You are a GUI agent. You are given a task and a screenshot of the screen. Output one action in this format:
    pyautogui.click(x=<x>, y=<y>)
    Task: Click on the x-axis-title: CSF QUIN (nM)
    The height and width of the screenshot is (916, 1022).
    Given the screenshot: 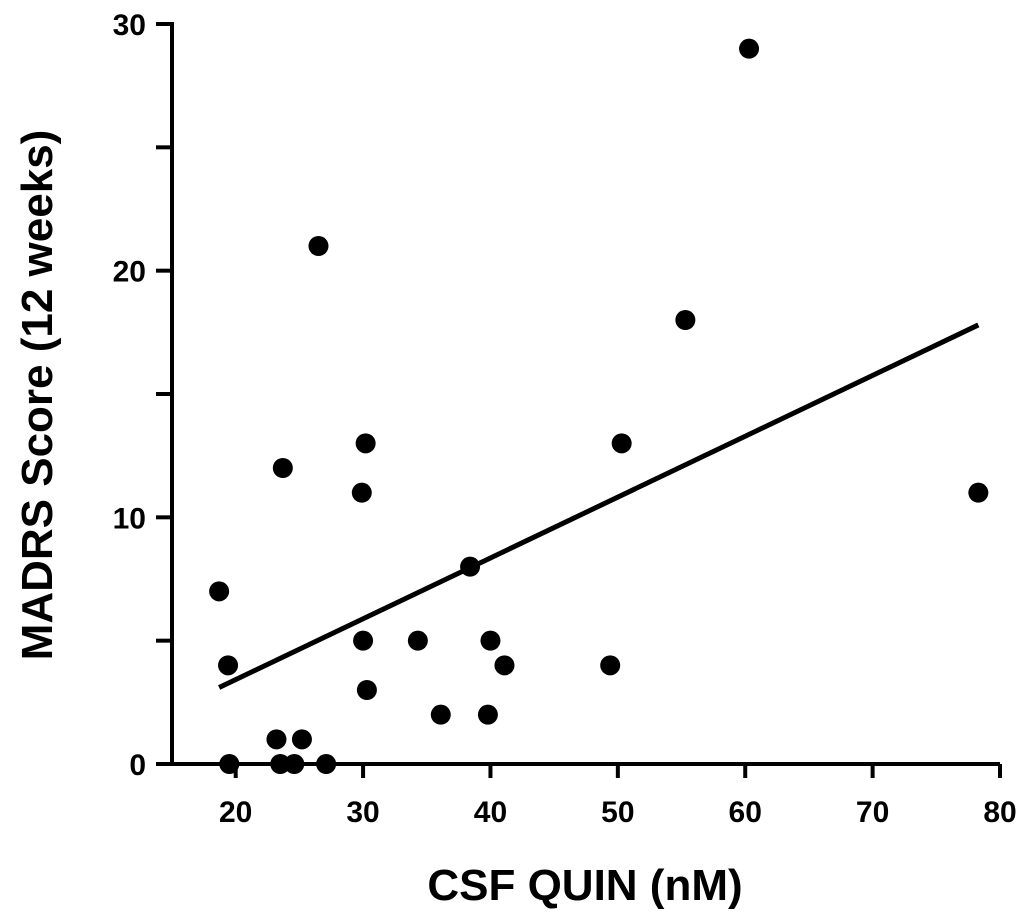 What is the action you would take?
    pyautogui.click(x=584, y=885)
    